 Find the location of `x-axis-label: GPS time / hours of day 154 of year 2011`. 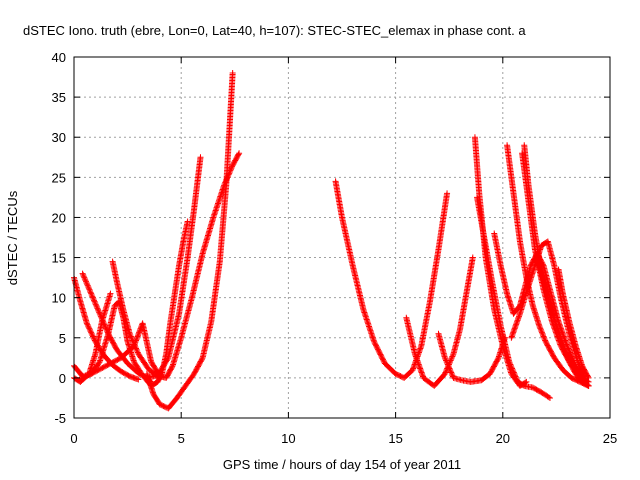

x-axis-label: GPS time / hours of day 154 of year 2011 is located at coordinates (342, 464).